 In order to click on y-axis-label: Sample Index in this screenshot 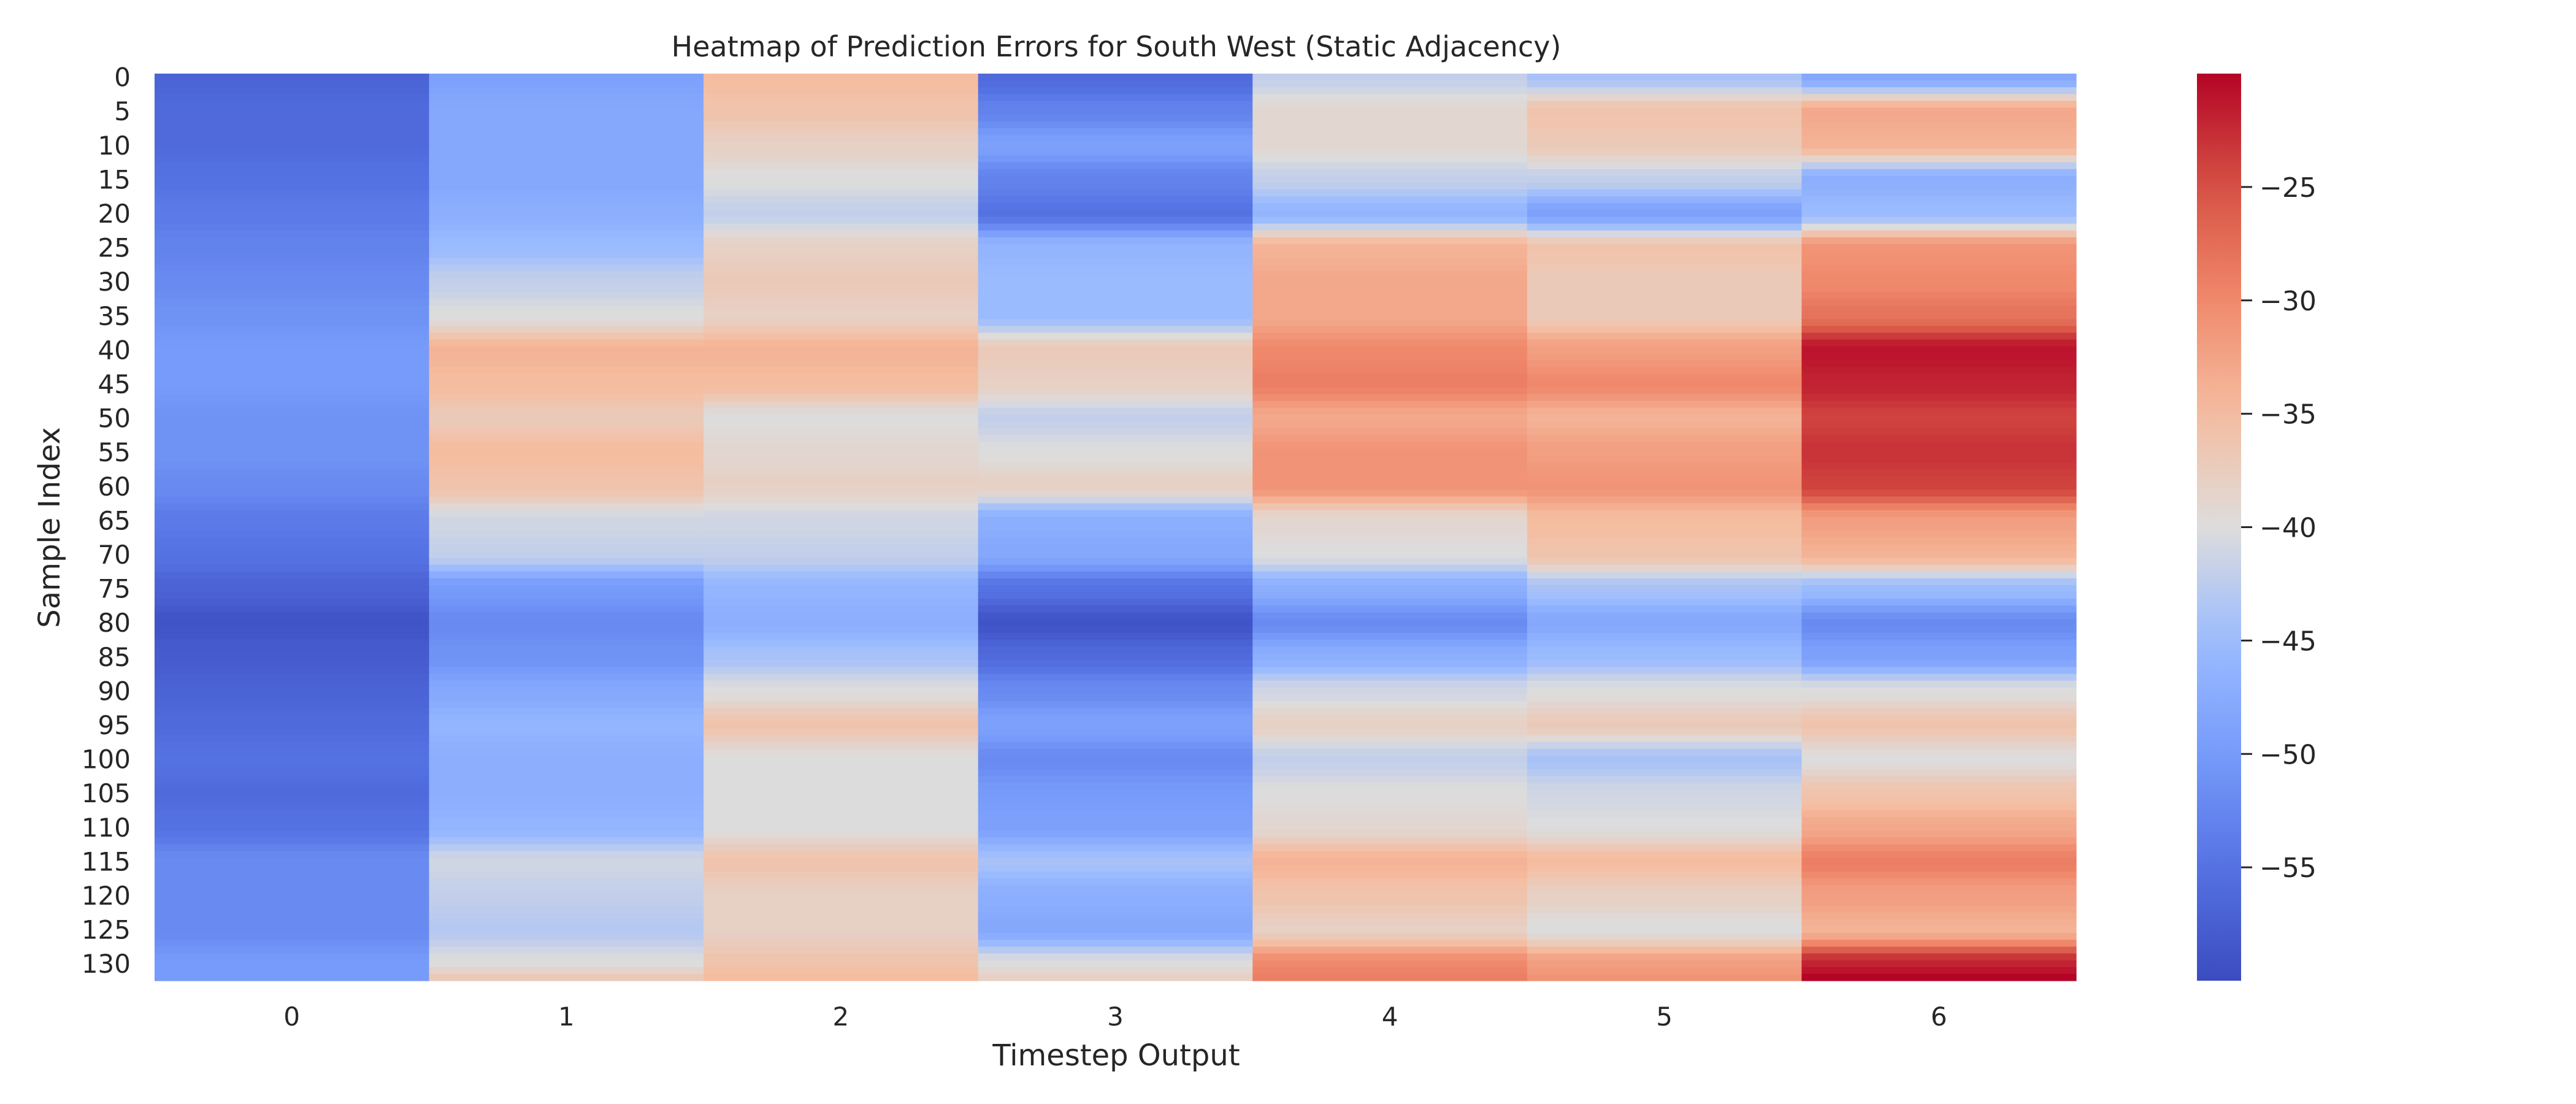, I will do `click(50, 527)`.